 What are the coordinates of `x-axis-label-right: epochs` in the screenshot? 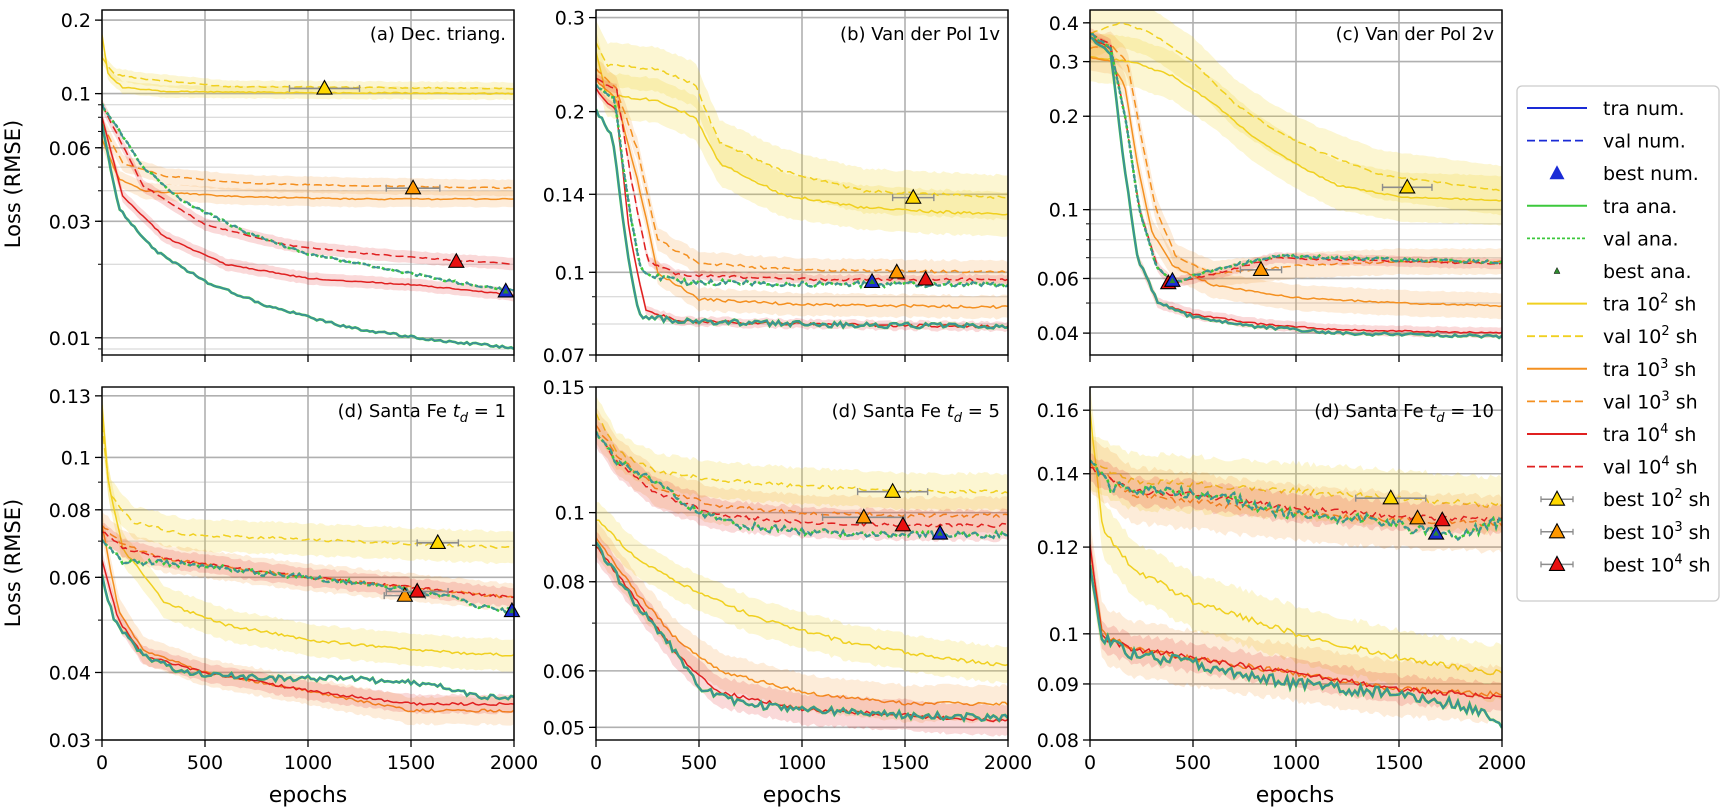 It's located at (1295, 795).